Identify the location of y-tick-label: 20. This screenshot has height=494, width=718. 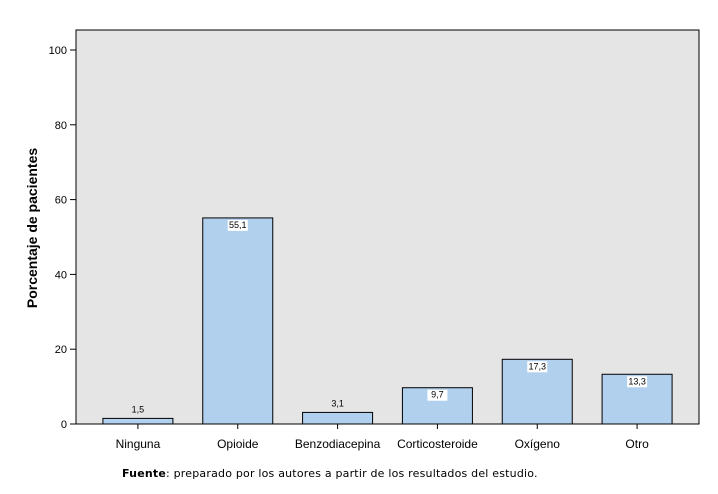
(61, 350).